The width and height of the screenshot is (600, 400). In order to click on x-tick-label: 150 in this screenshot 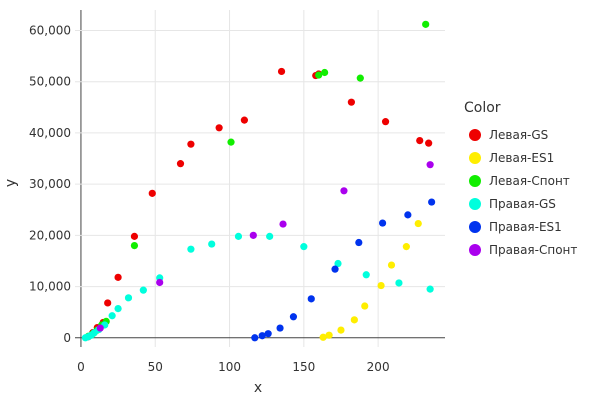, I will do `click(303, 367)`.